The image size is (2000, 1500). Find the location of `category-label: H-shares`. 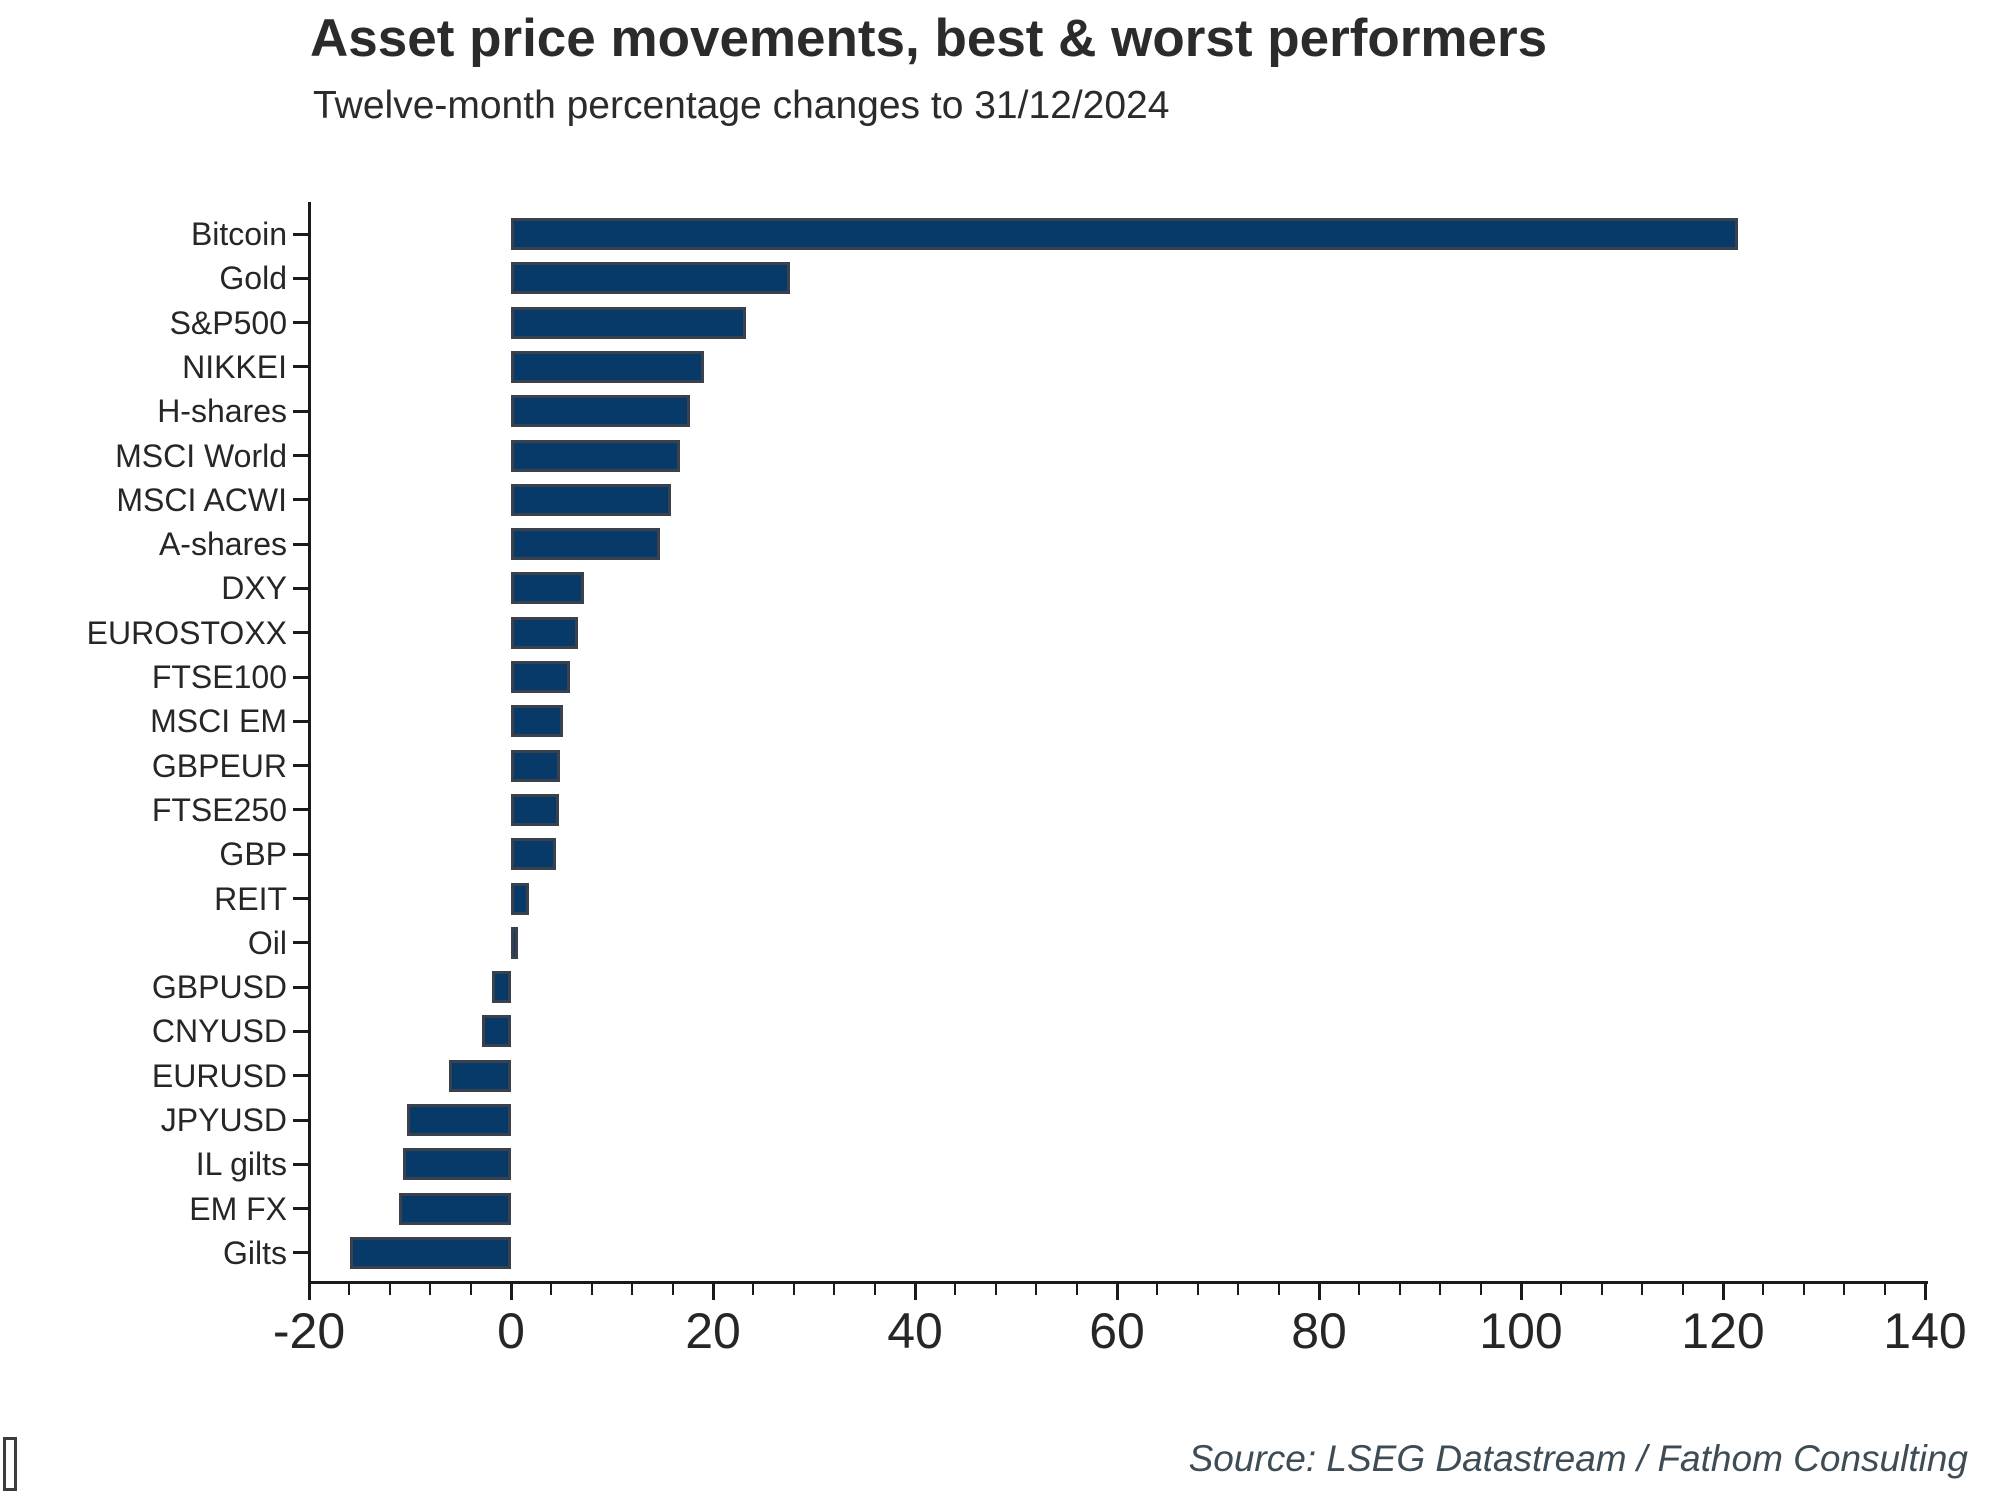

category-label: H-shares is located at coordinates (222, 411).